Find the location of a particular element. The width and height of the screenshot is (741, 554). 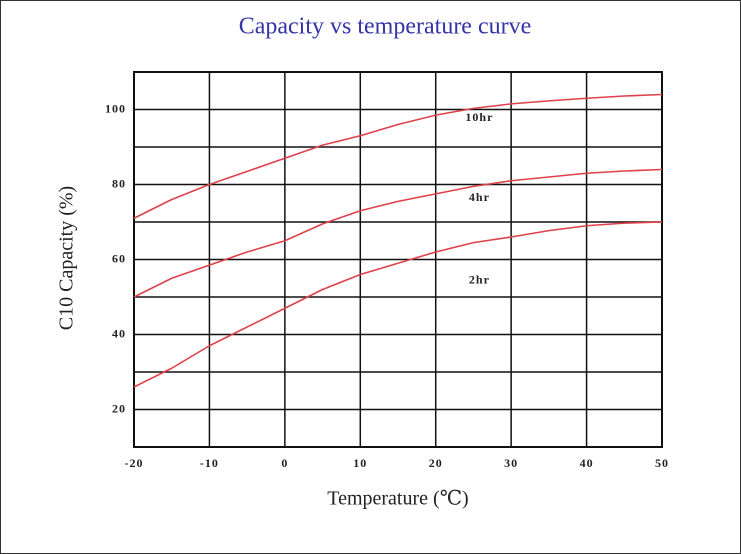

y-tick-label: 80 is located at coordinates (119, 183).